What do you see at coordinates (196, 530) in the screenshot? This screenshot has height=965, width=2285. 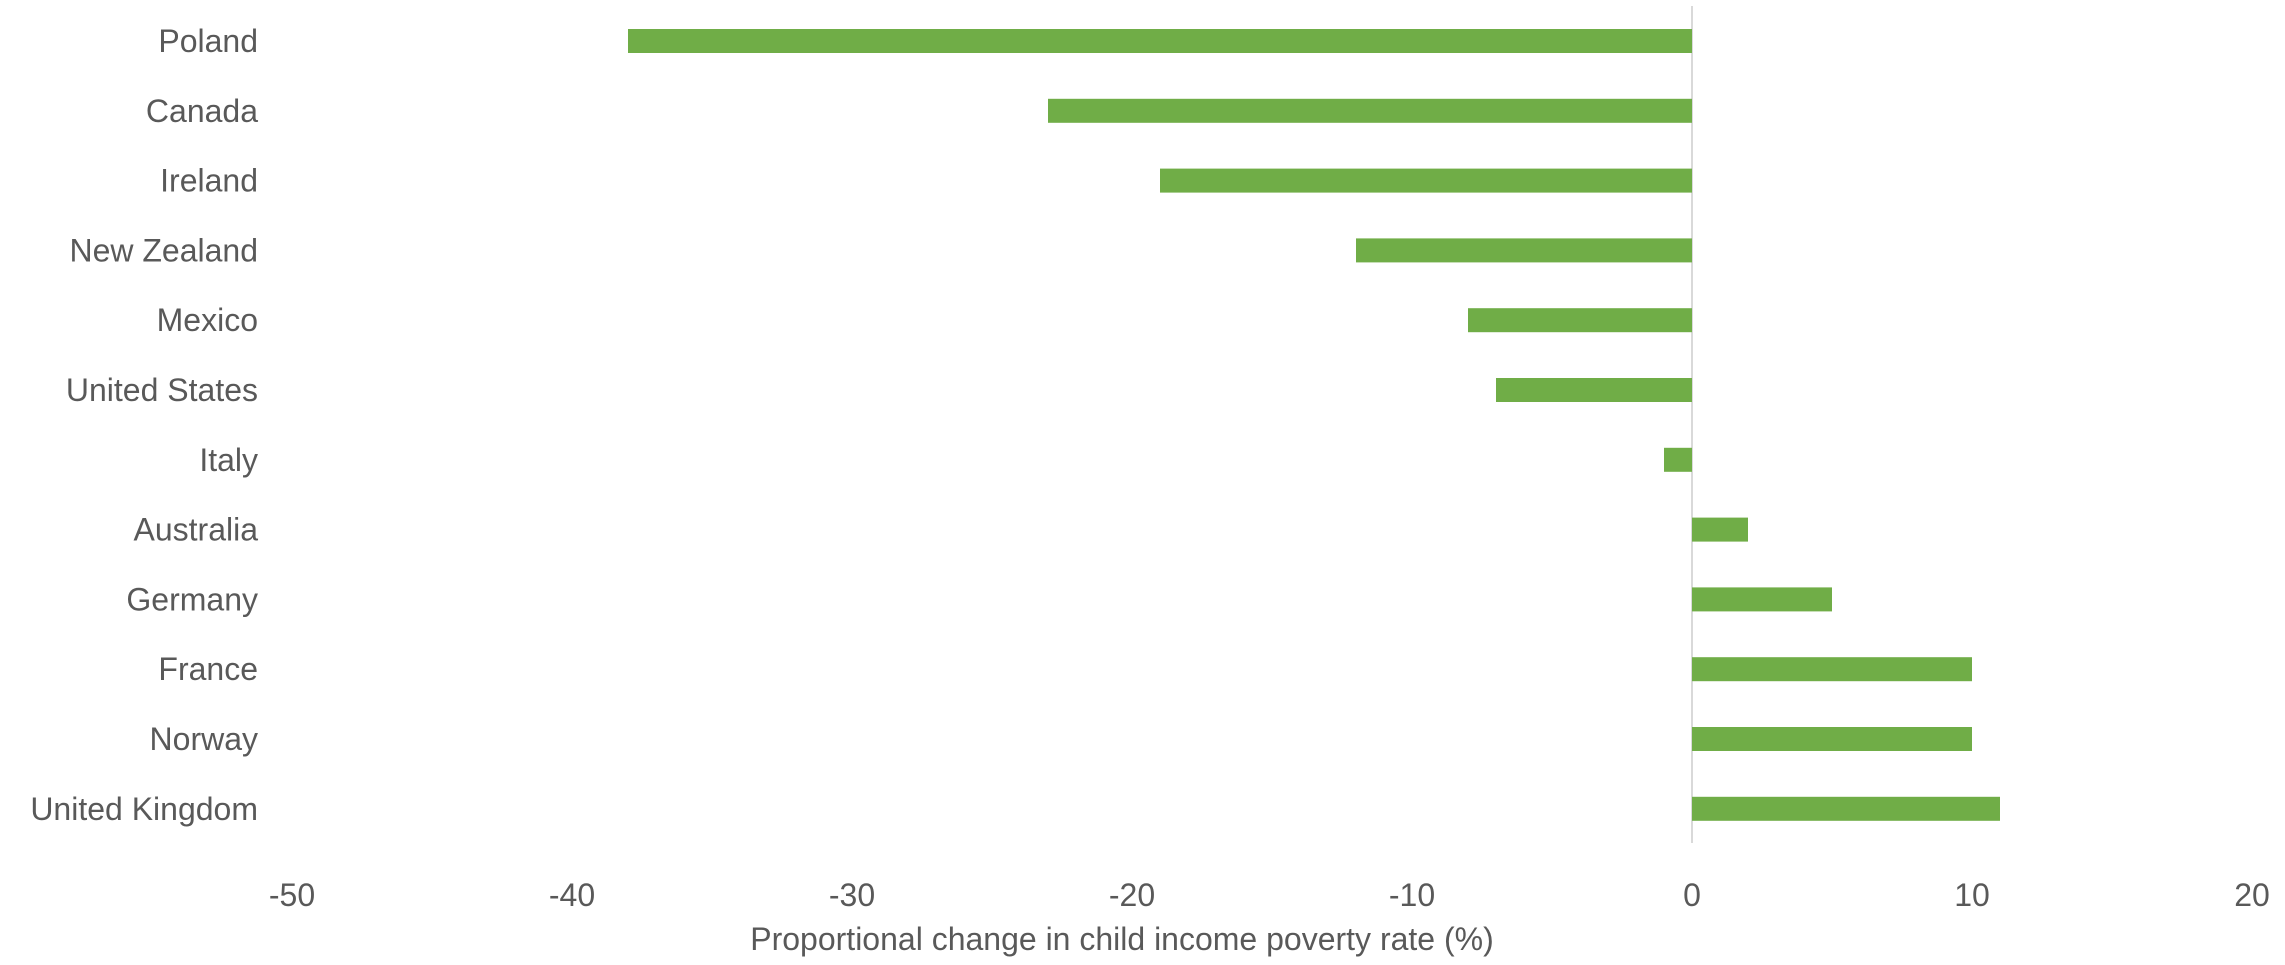 I see `category-label-australia: Australia` at bounding box center [196, 530].